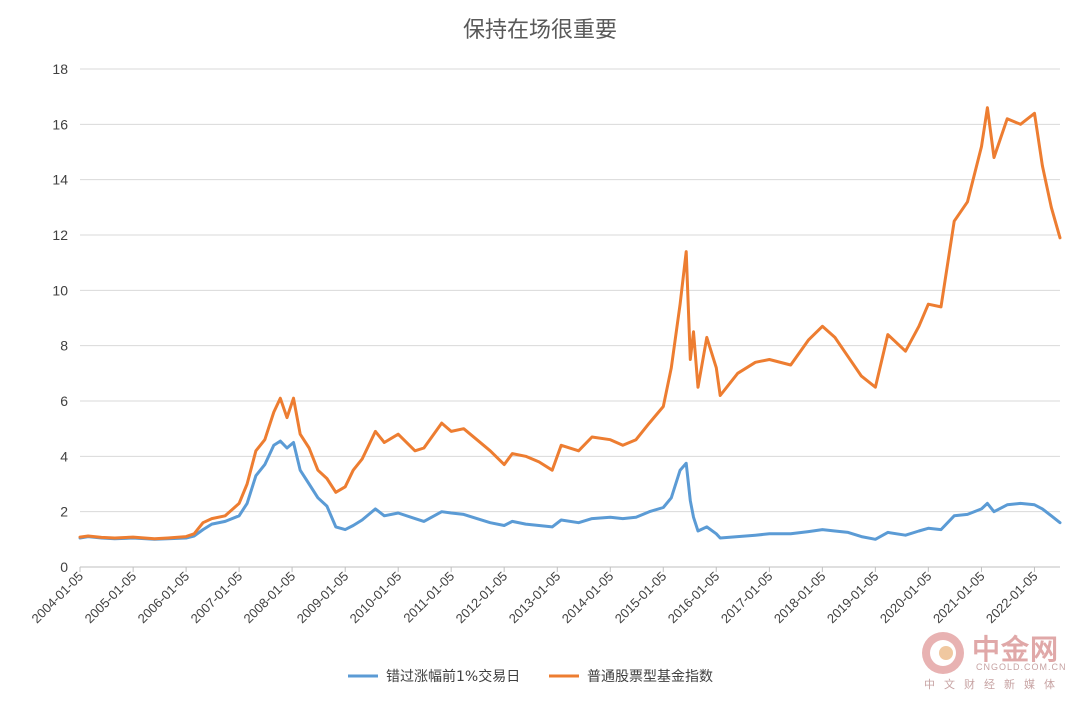 This screenshot has width=1080, height=703. I want to click on watermark-domain: CNGOLD.COM.CN, so click(1021, 667).